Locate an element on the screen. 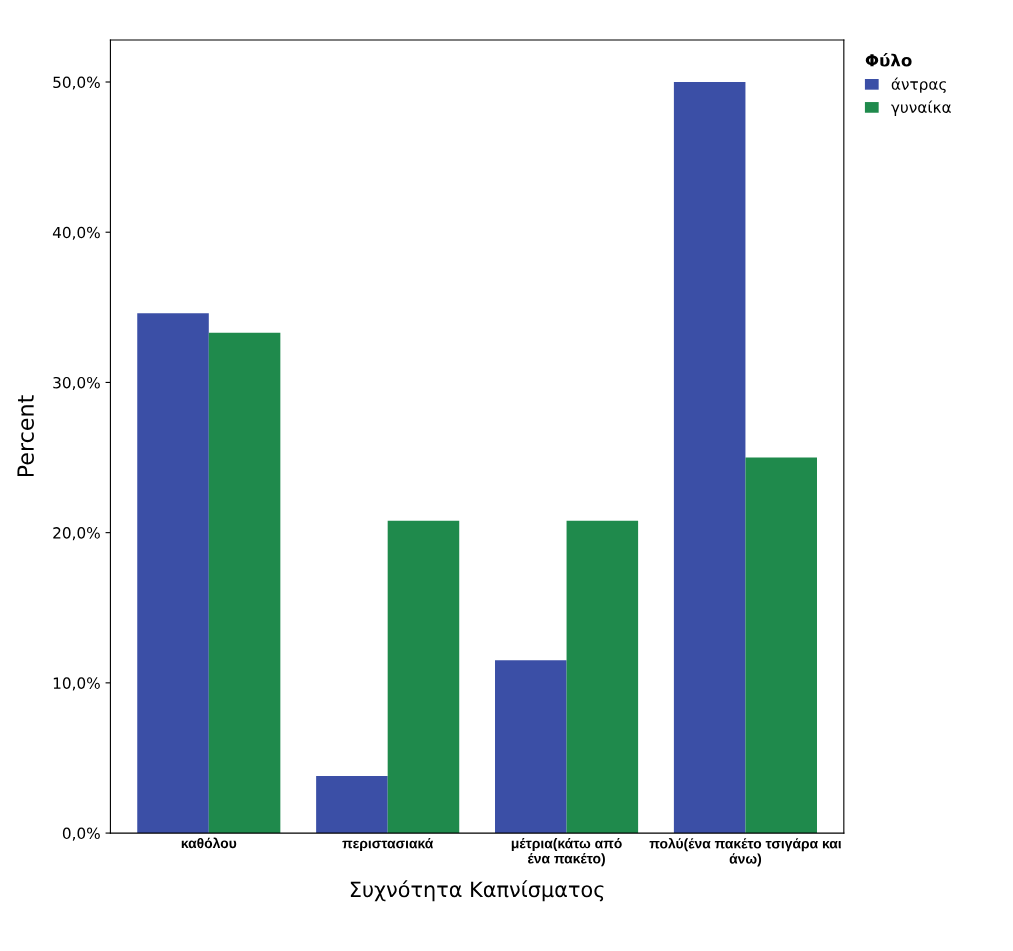 The width and height of the screenshot is (1013, 951). x-tick-label: μέτρια(κάτω από ένα πακέτο) is located at coordinates (566, 852).